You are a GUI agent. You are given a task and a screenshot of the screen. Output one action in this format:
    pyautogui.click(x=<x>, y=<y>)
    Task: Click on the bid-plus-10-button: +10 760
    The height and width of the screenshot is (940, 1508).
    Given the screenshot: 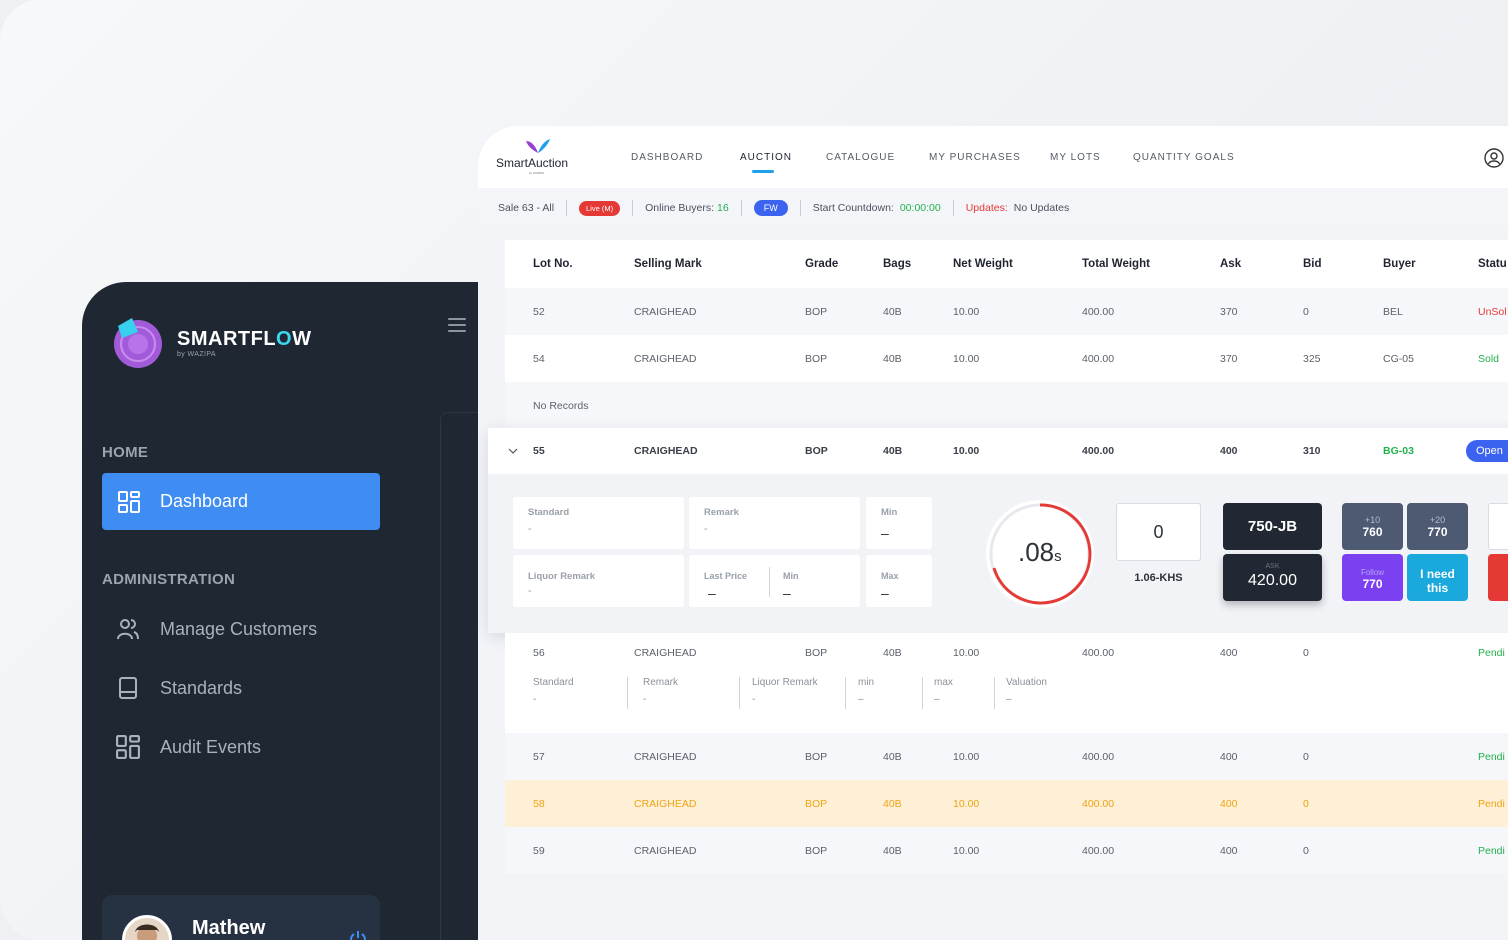 What is the action you would take?
    pyautogui.click(x=1372, y=526)
    